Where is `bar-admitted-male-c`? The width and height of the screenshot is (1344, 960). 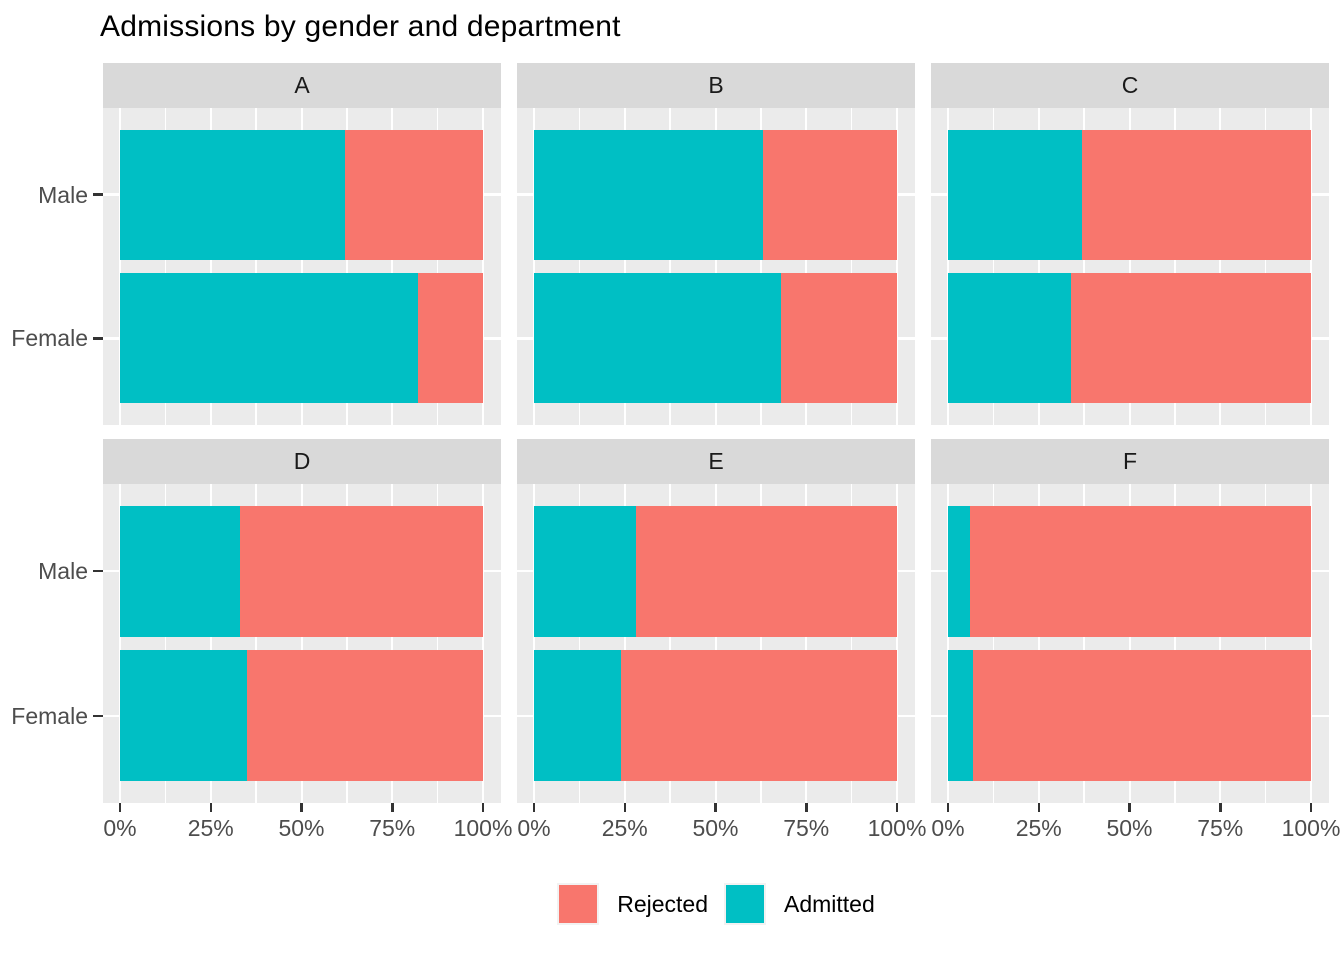 bar-admitted-male-c is located at coordinates (1015, 195).